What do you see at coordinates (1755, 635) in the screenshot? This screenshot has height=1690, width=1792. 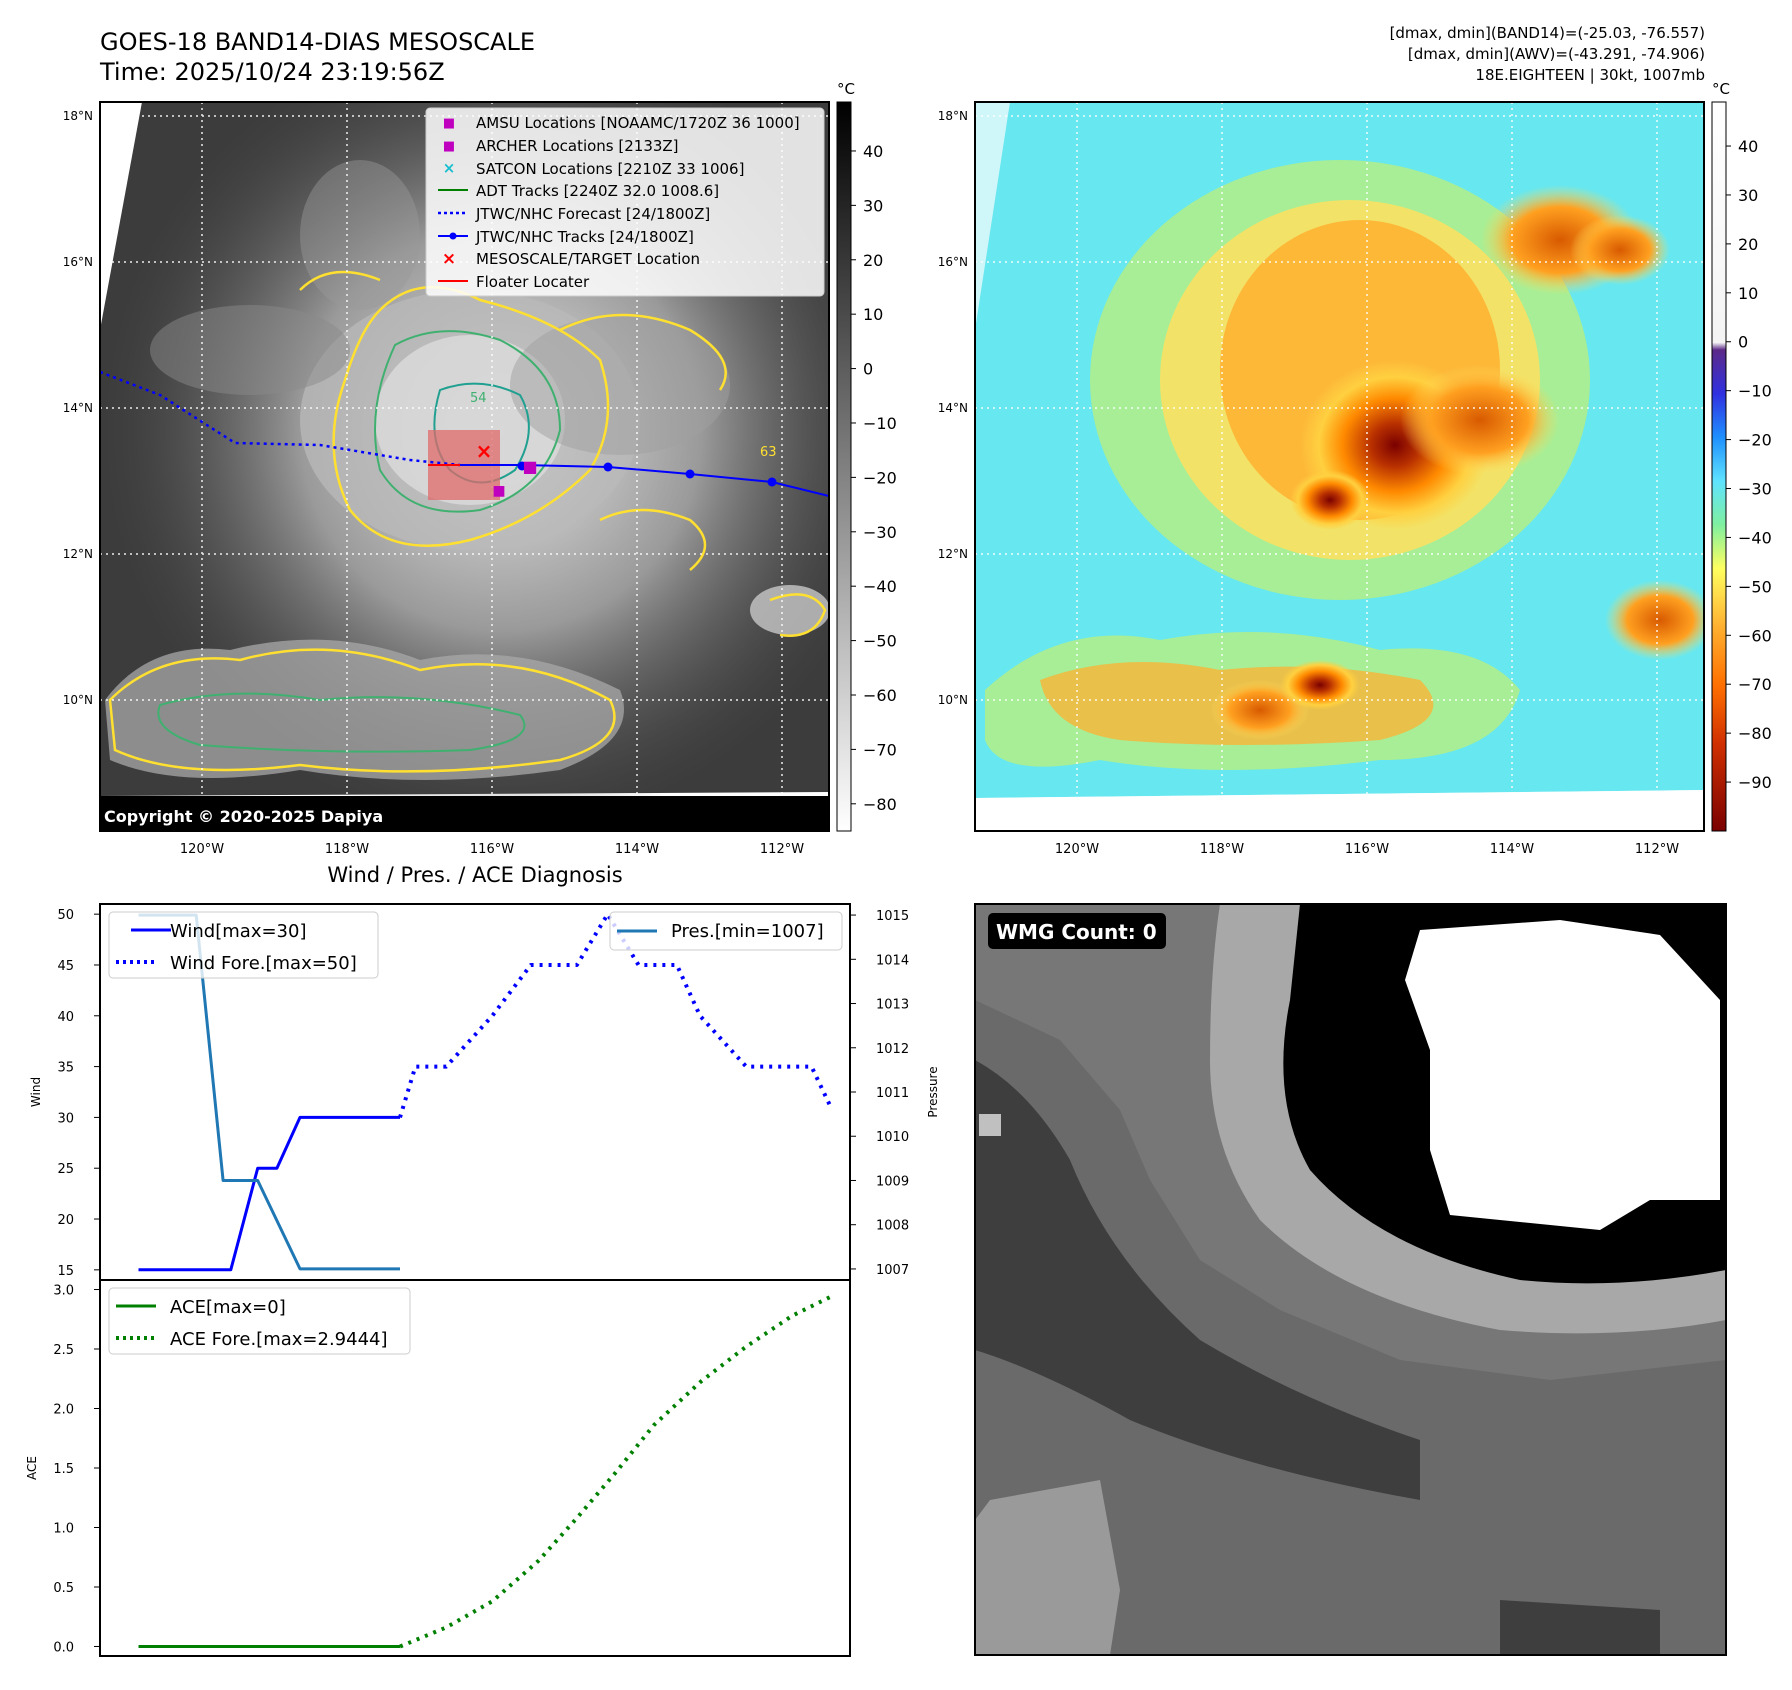 I see `enh-cbar-tick-label: −60` at bounding box center [1755, 635].